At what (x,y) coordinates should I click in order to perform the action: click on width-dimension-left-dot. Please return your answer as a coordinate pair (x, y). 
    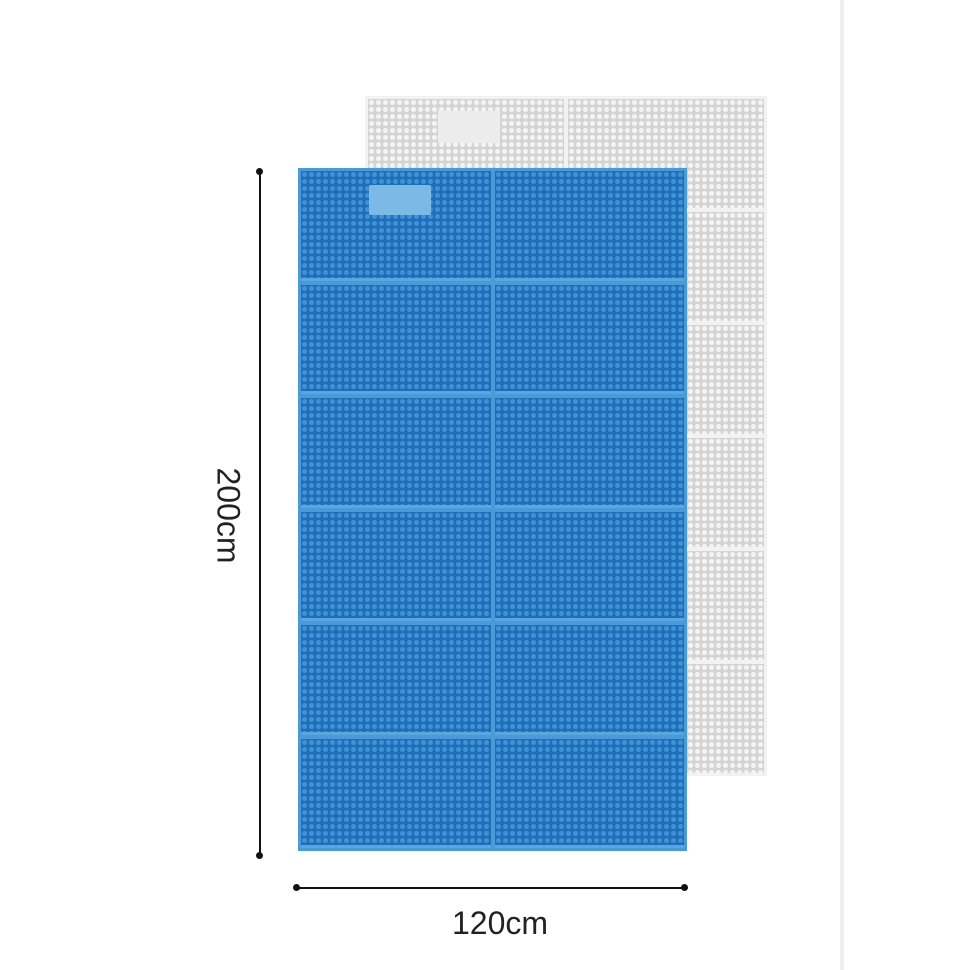
    Looking at the image, I should click on (296, 887).